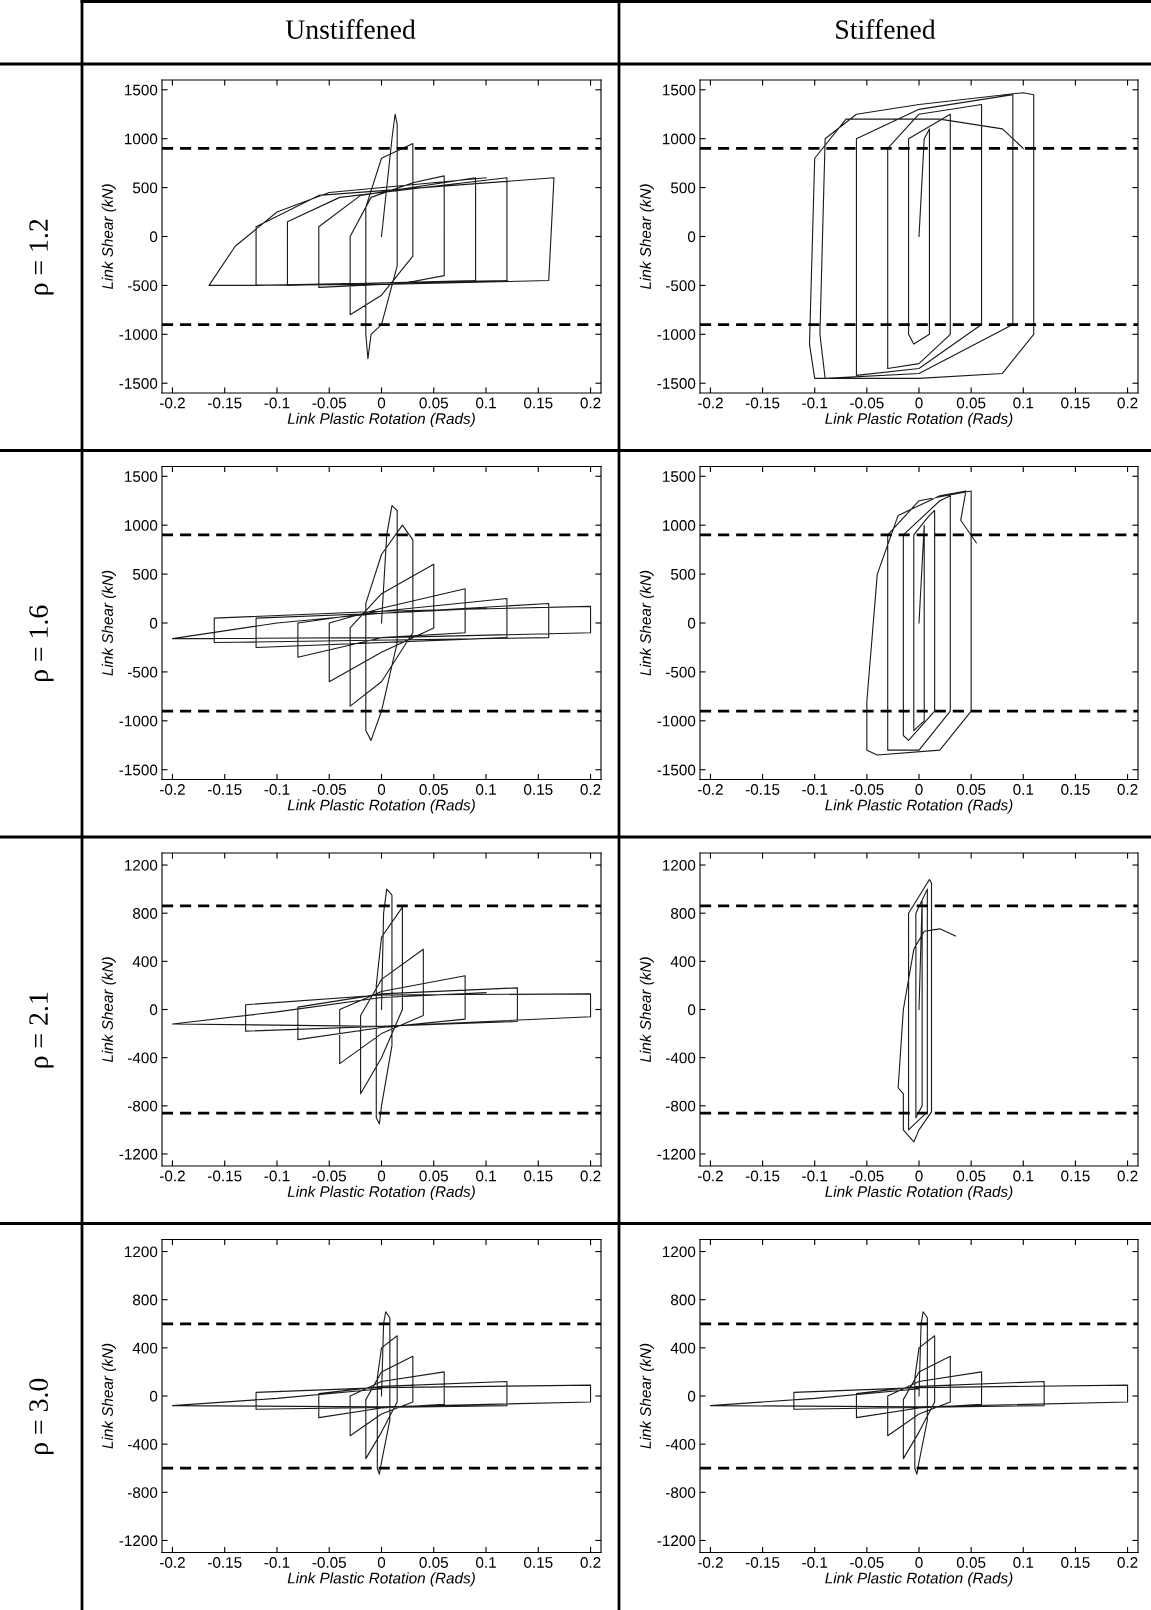 This screenshot has width=1151, height=1610. I want to click on text: ρ = 1.2, so click(41, 257).